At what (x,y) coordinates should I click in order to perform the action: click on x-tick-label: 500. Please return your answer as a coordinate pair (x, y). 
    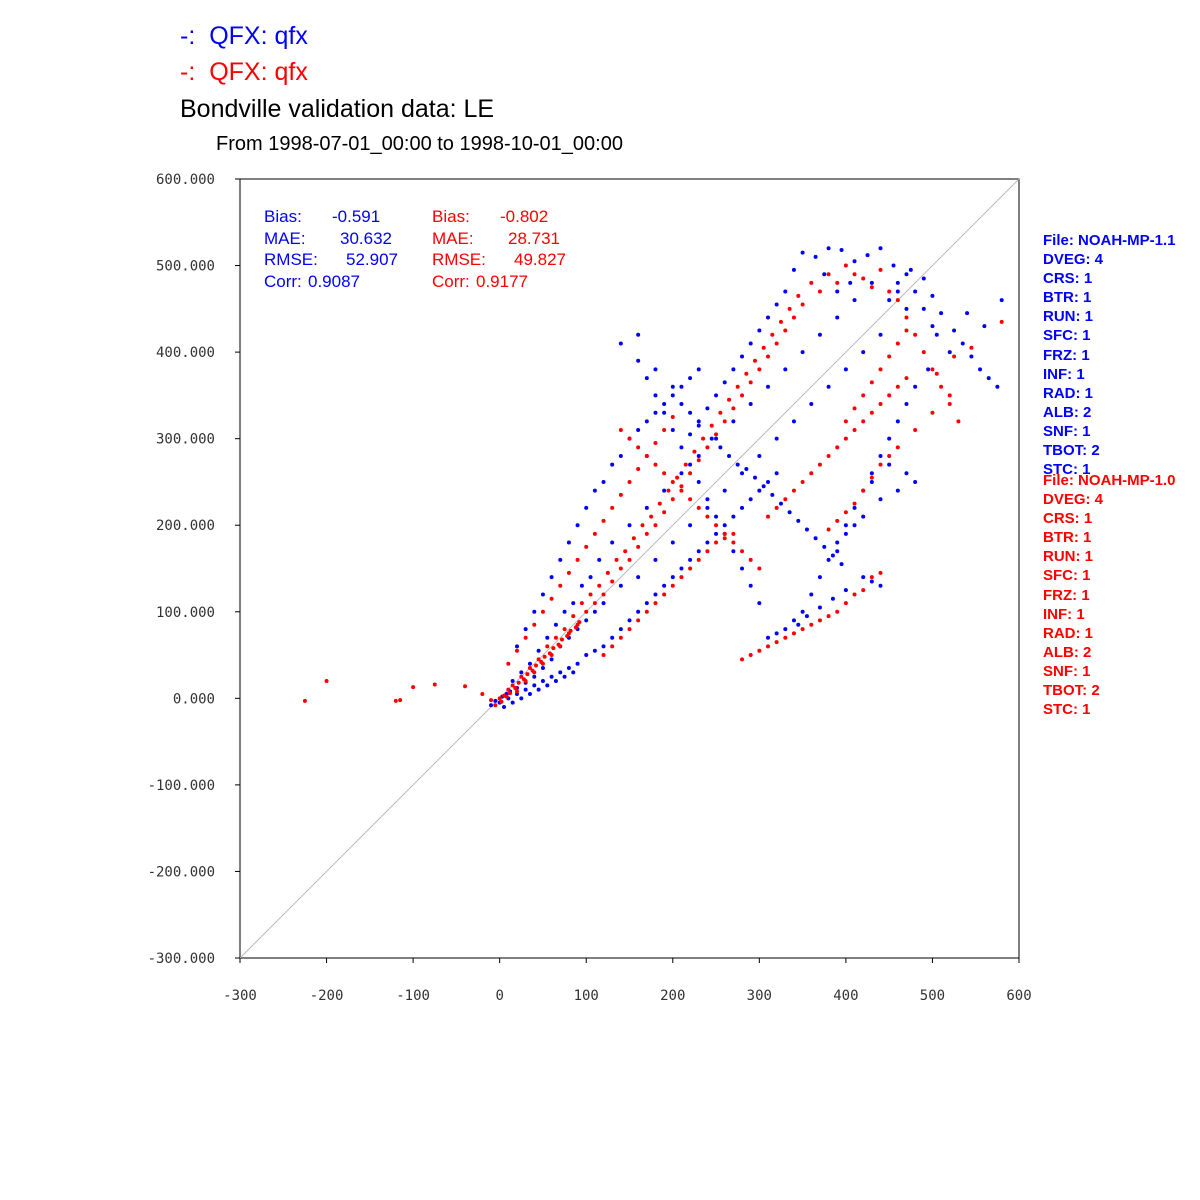
    Looking at the image, I should click on (932, 996).